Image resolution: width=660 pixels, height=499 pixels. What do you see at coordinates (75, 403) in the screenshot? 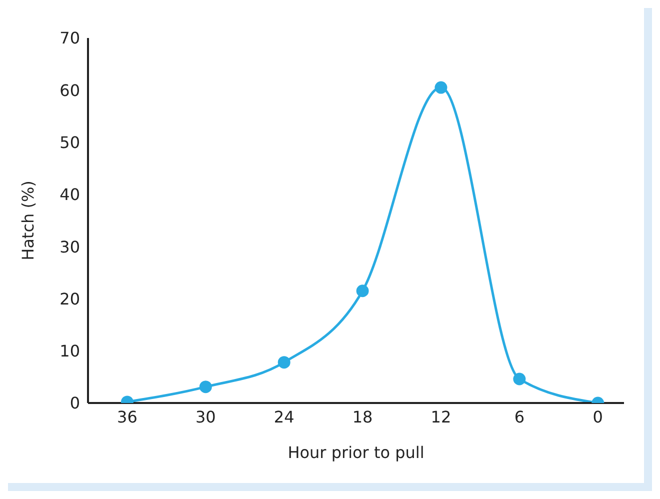
I see `y-tick-label: 0` at bounding box center [75, 403].